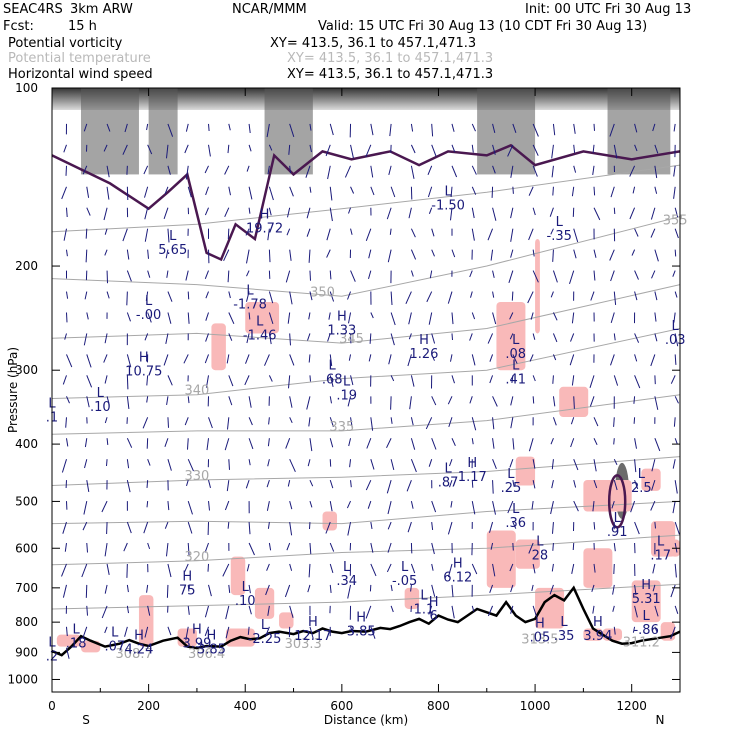 This screenshot has height=740, width=740. What do you see at coordinates (515, 380) in the screenshot?
I see `wind-extremum-value: .41` at bounding box center [515, 380].